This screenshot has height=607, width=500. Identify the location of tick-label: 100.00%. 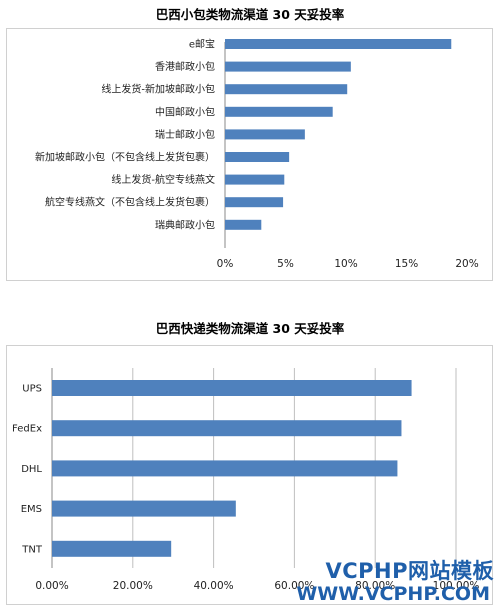
(456, 586).